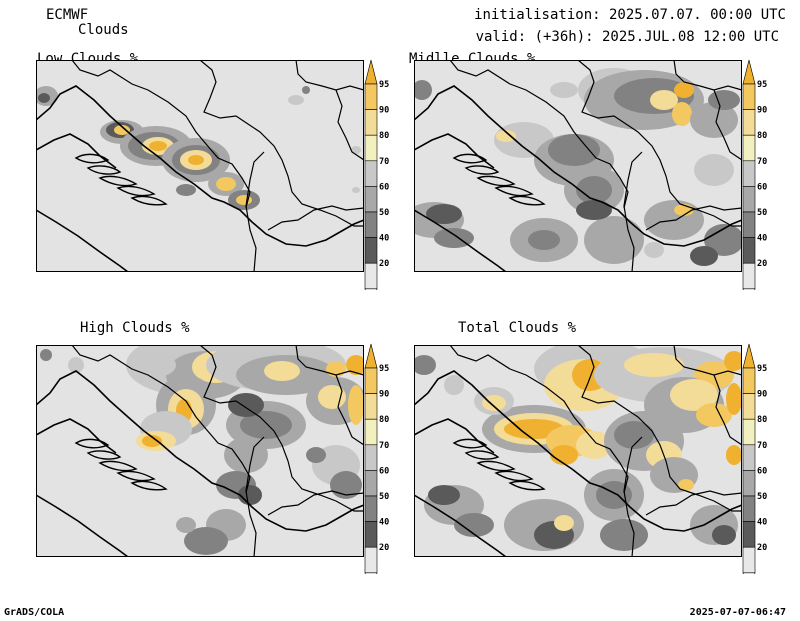 The height and width of the screenshot is (621, 800). I want to click on product-name: Clouds, so click(103, 30).